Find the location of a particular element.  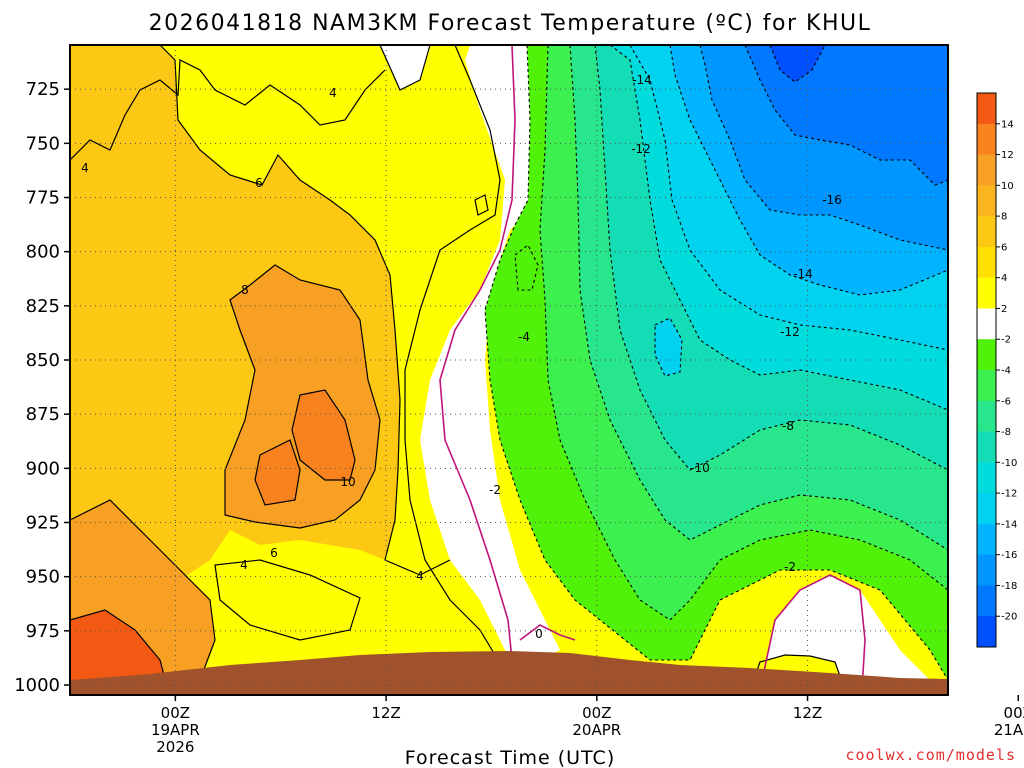

y-tick-label: 925 is located at coordinates (43, 523).